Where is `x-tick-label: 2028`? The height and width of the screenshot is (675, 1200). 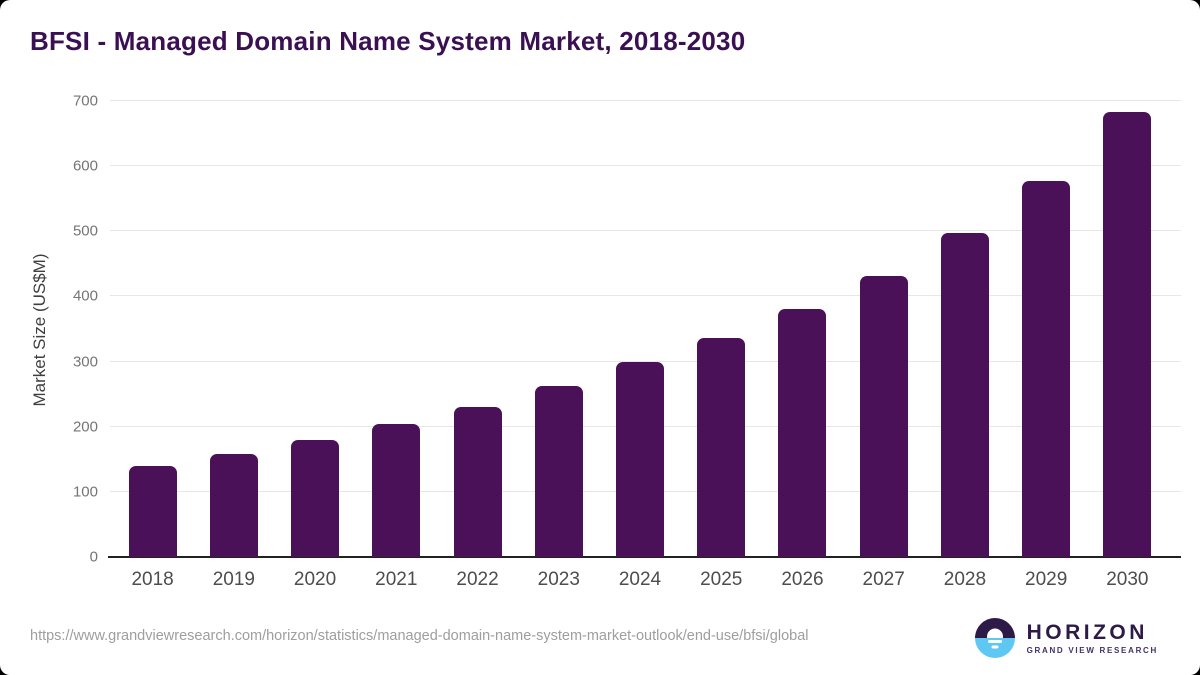 x-tick-label: 2028 is located at coordinates (965, 579).